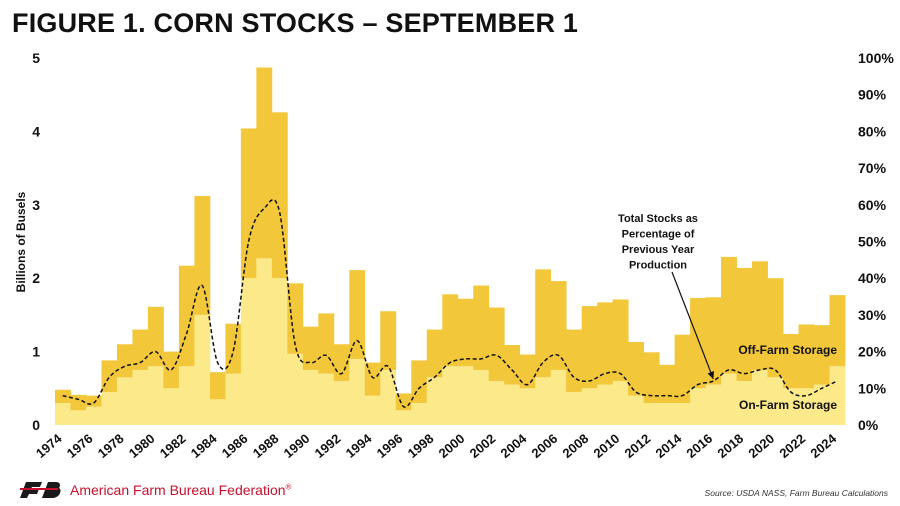  Describe the element at coordinates (483, 446) in the screenshot. I see `x-tick-label: 2002` at that location.